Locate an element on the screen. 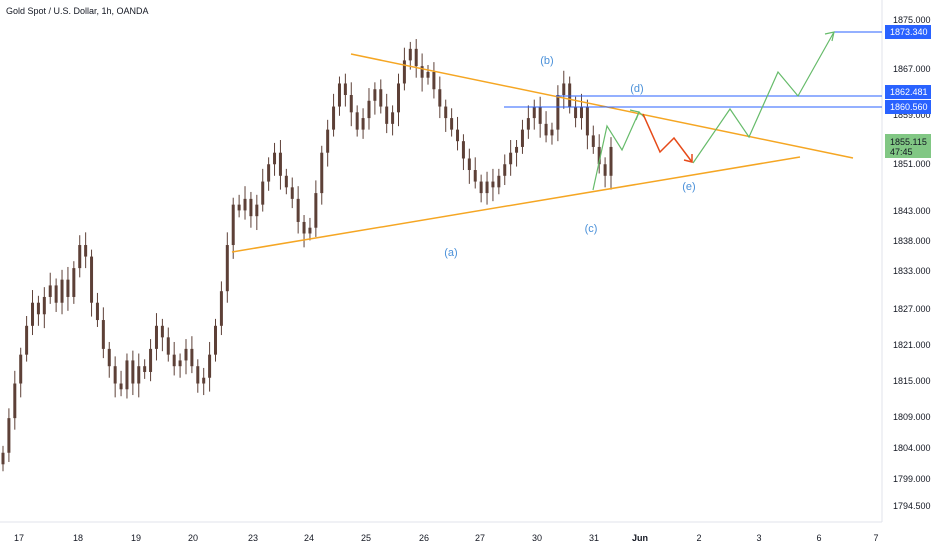 The height and width of the screenshot is (550, 932). x-tick-label: 18 is located at coordinates (78, 538).